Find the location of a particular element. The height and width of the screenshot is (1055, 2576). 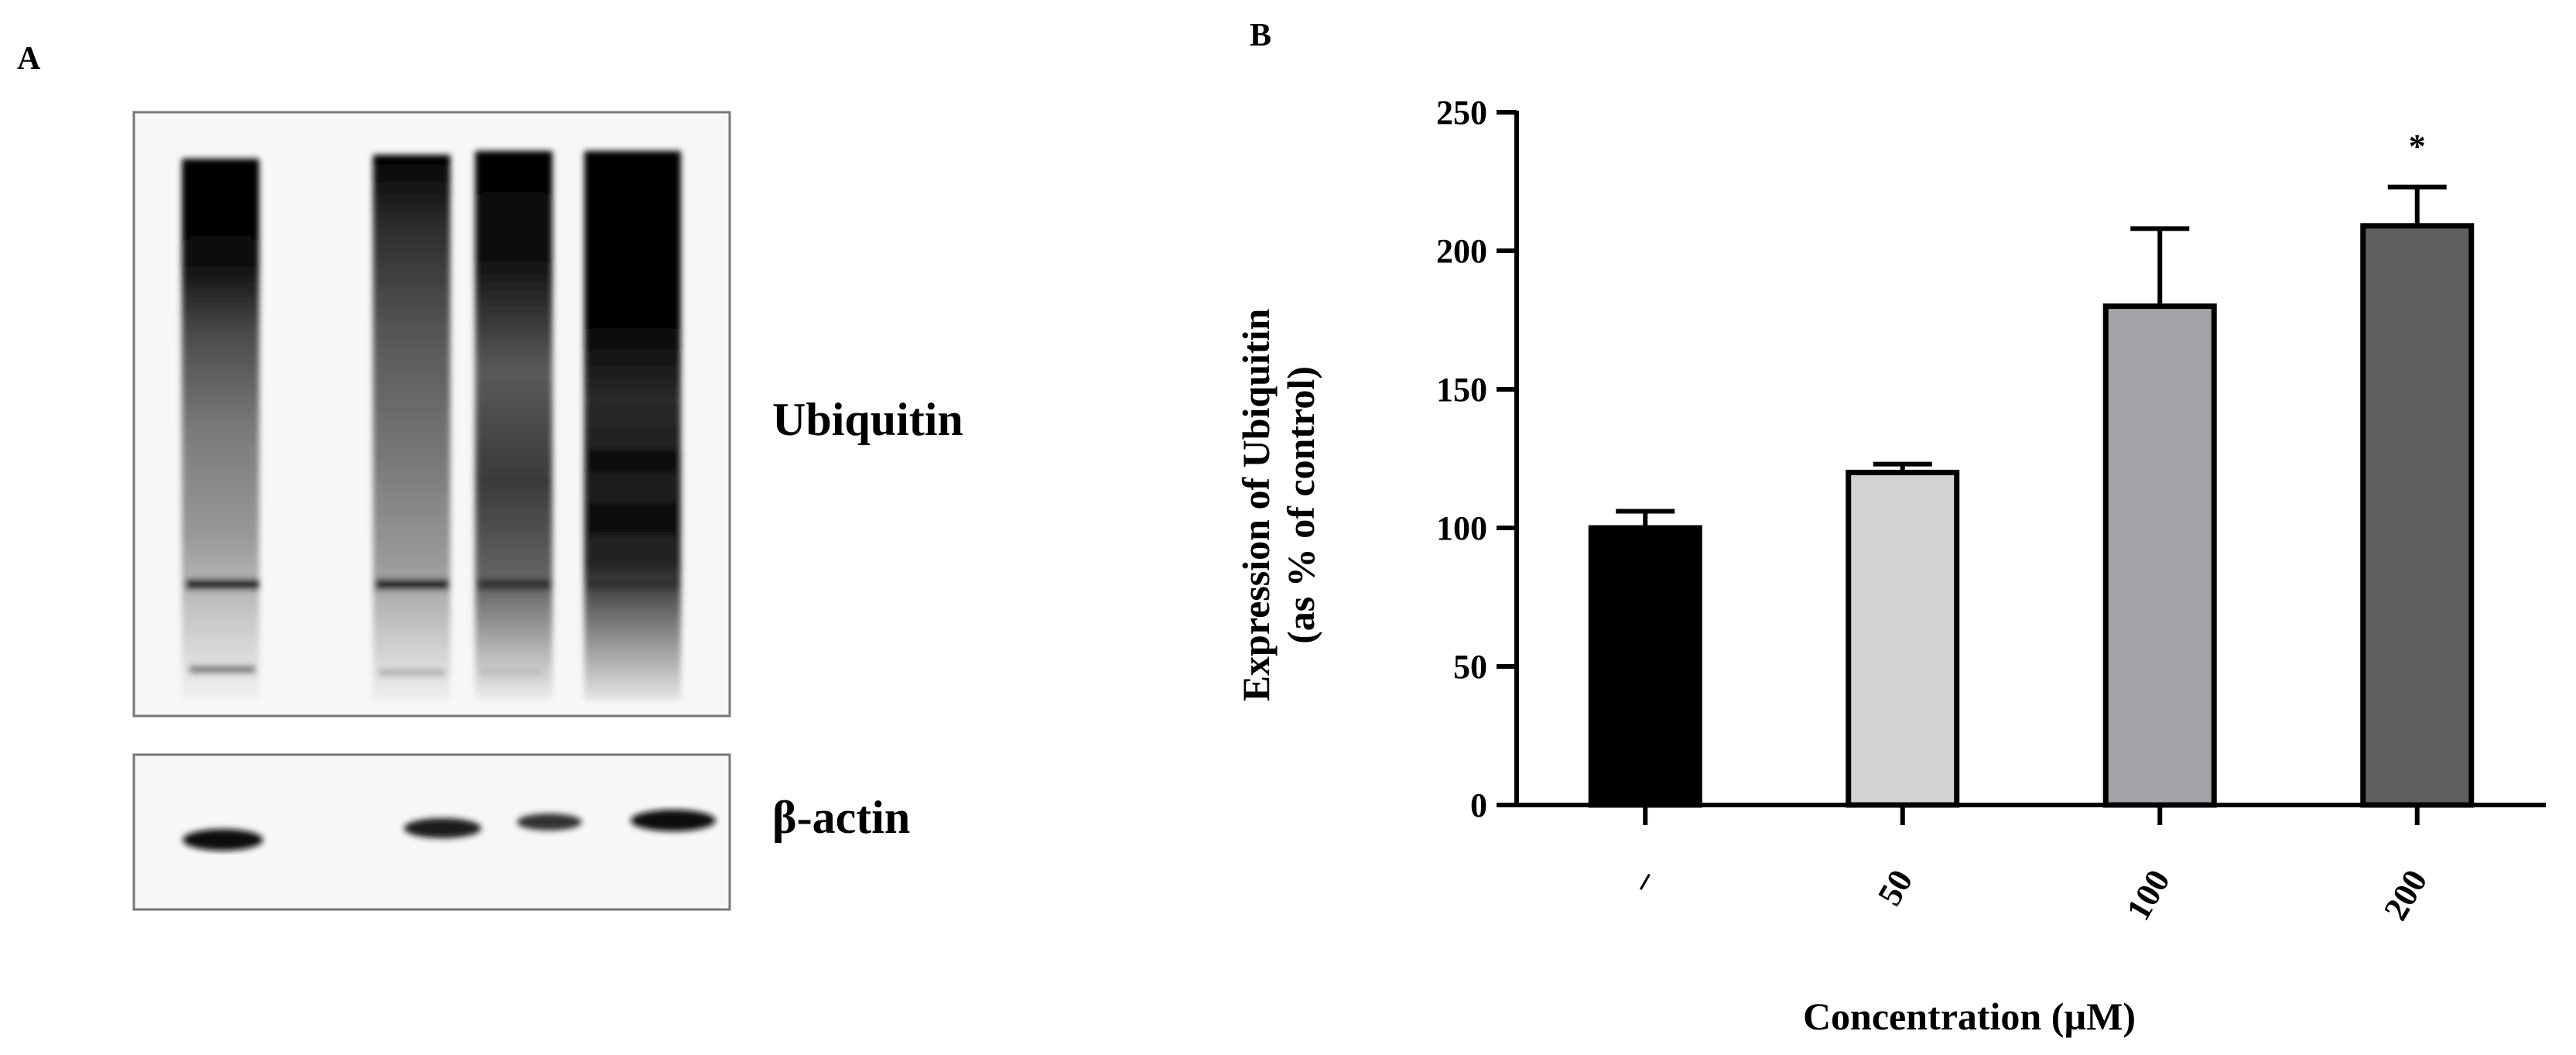

y-axis-title-line-2: (as % of control) is located at coordinates (1300, 505).